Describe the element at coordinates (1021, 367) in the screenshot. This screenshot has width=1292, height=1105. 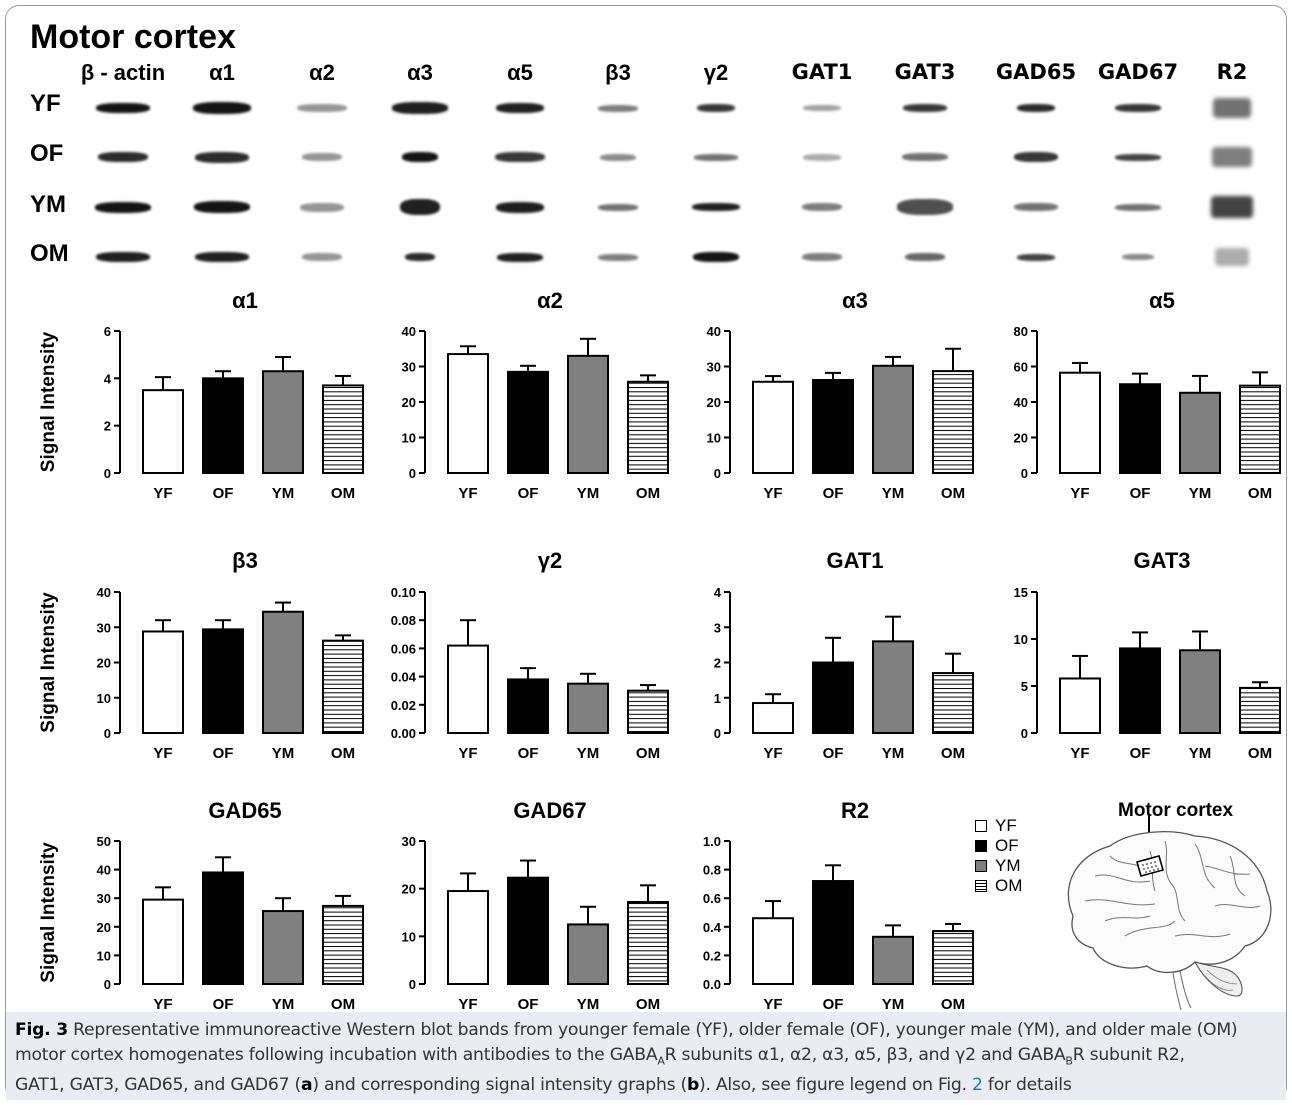
I see `y-tick-label: 60` at that location.